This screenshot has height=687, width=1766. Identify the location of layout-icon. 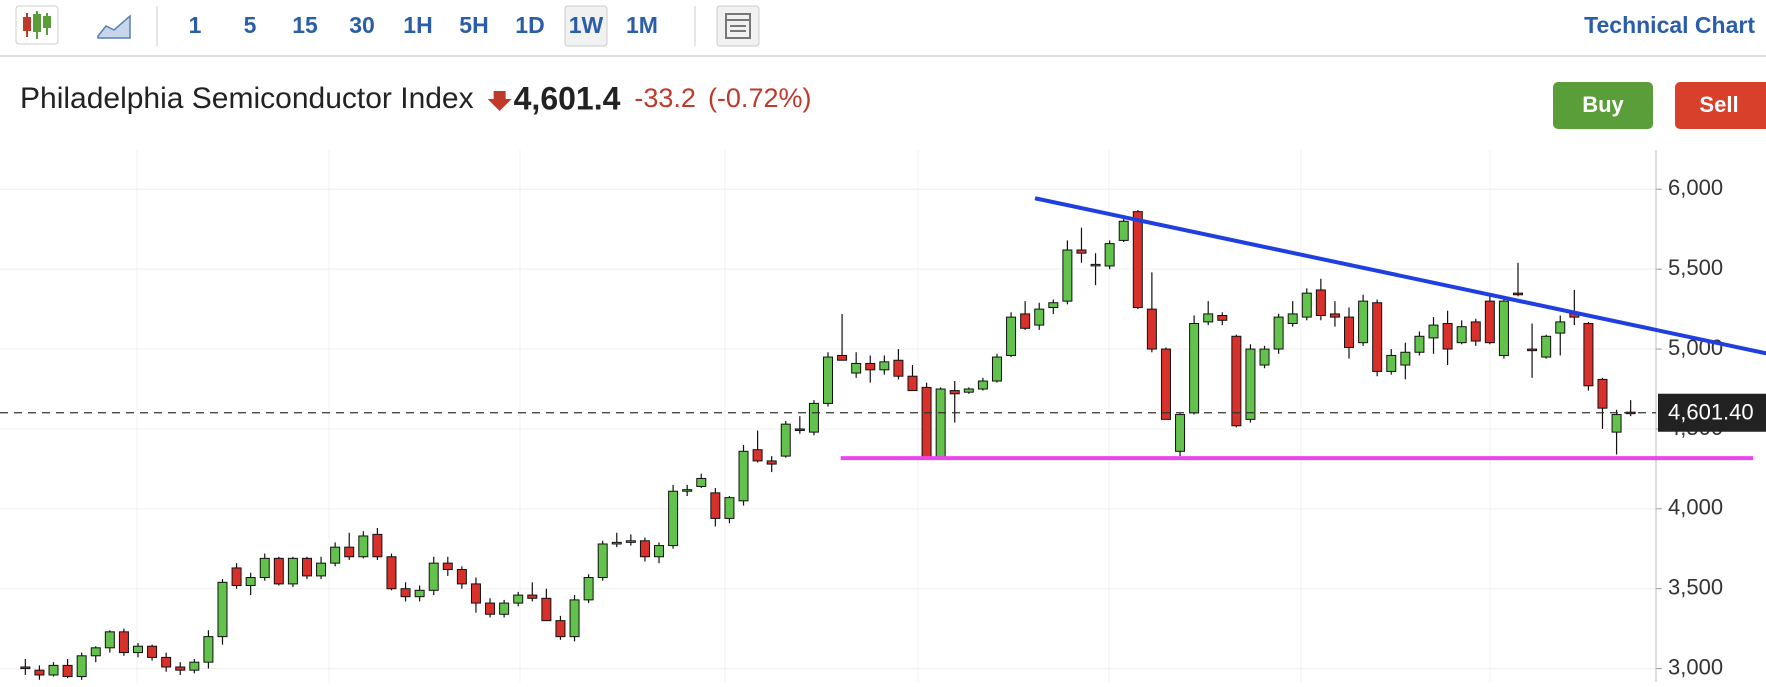
(738, 26).